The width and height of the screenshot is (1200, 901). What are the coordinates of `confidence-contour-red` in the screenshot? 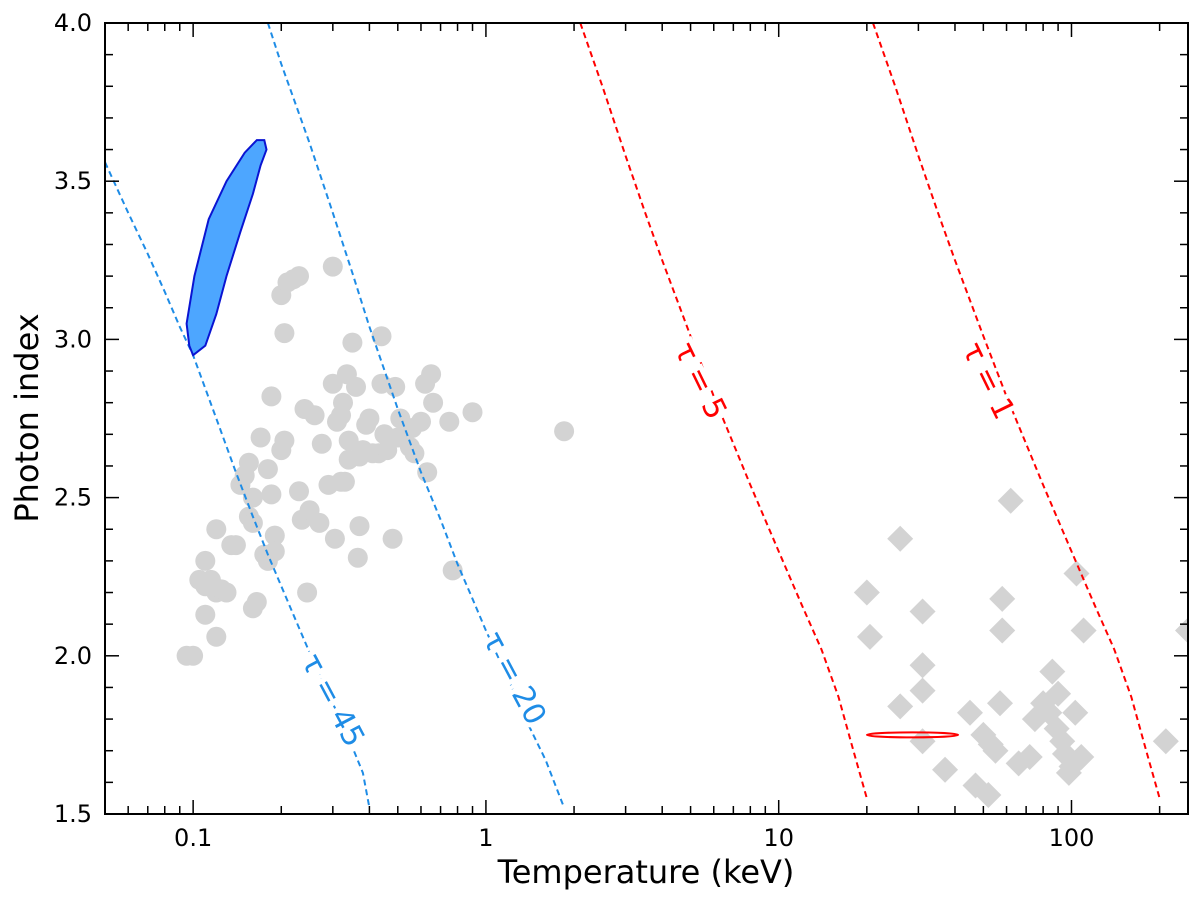 It's located at (912, 735).